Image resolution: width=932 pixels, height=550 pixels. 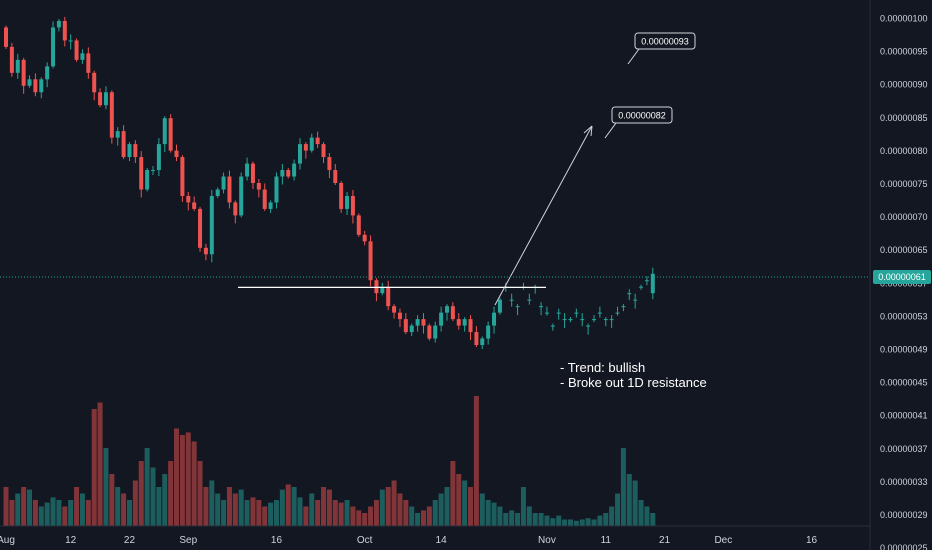 What do you see at coordinates (904, 151) in the screenshot?
I see `y-tick-label: 0.00000080` at bounding box center [904, 151].